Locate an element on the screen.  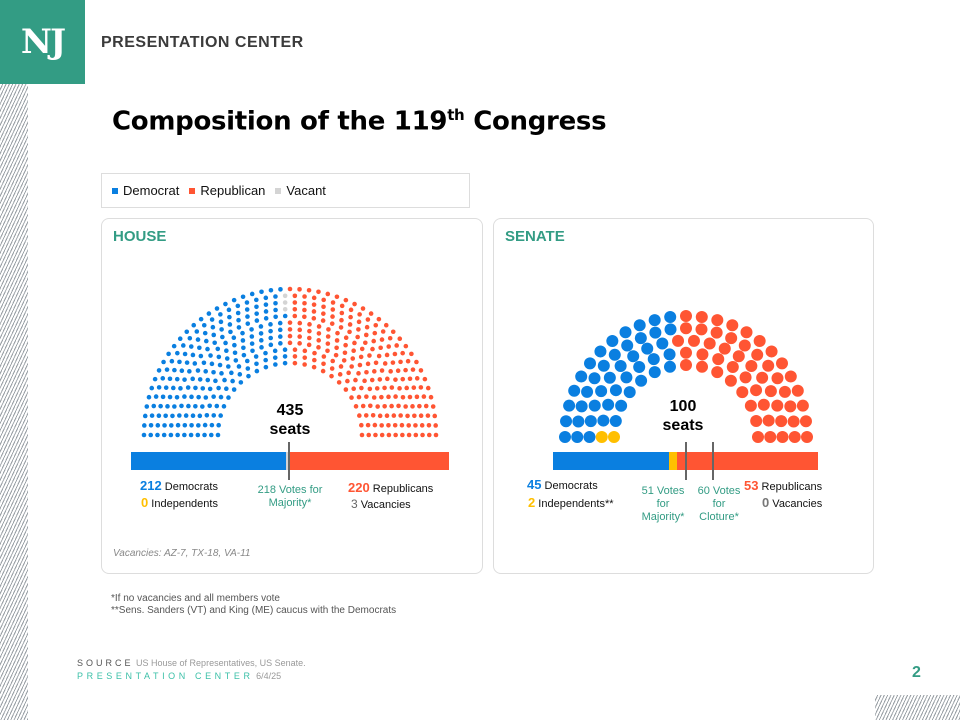
page-title: Composition of the 119th Congress is located at coordinates (359, 121).